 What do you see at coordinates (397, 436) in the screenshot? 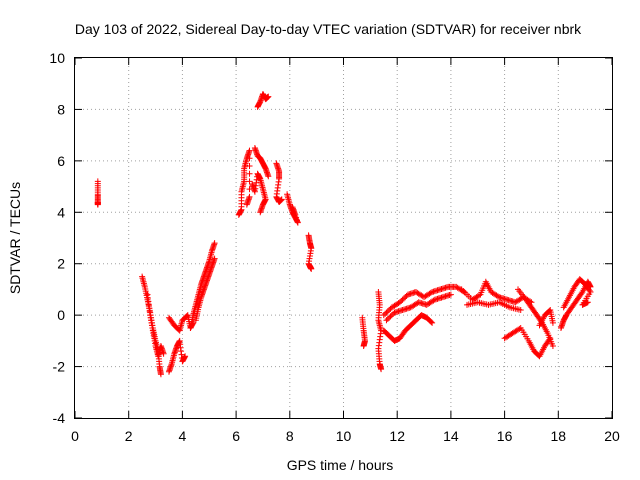
I see `x-tick-label: 12` at bounding box center [397, 436].